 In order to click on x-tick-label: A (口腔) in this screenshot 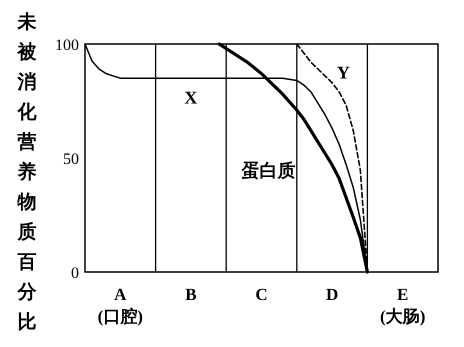, I will do `click(120, 305)`.